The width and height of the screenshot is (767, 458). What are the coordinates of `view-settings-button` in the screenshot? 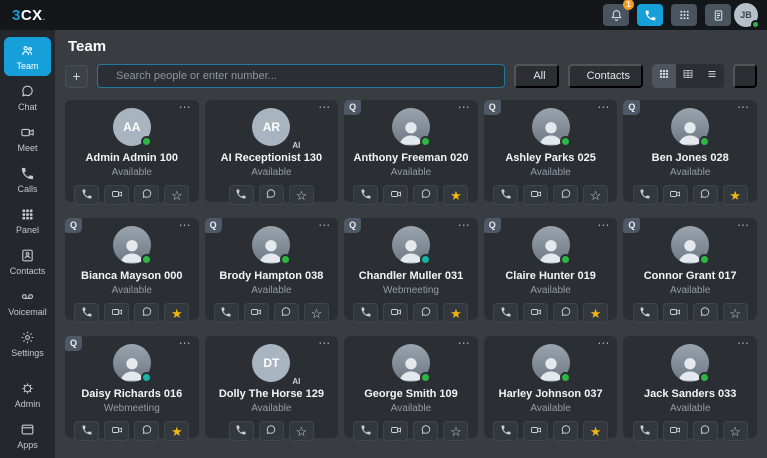 It's located at (745, 76).